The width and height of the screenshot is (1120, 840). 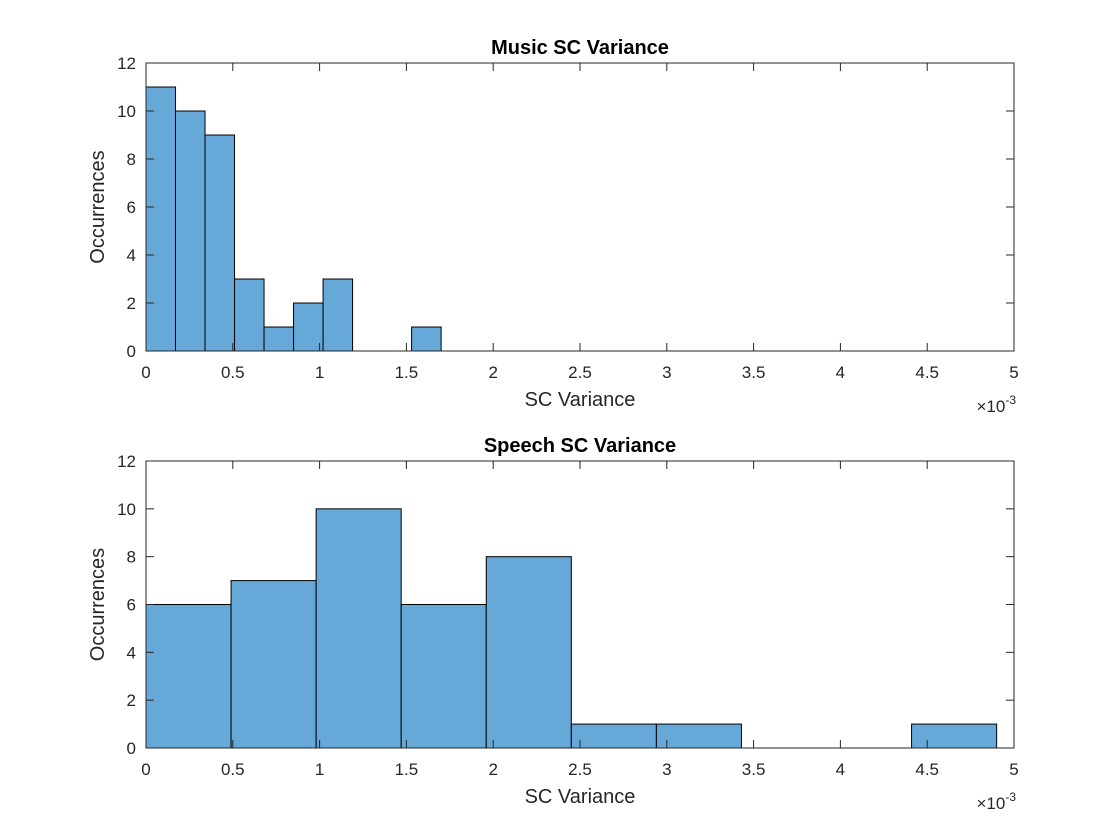 What do you see at coordinates (131, 207) in the screenshot?
I see `music-ytick-label-3: 6` at bounding box center [131, 207].